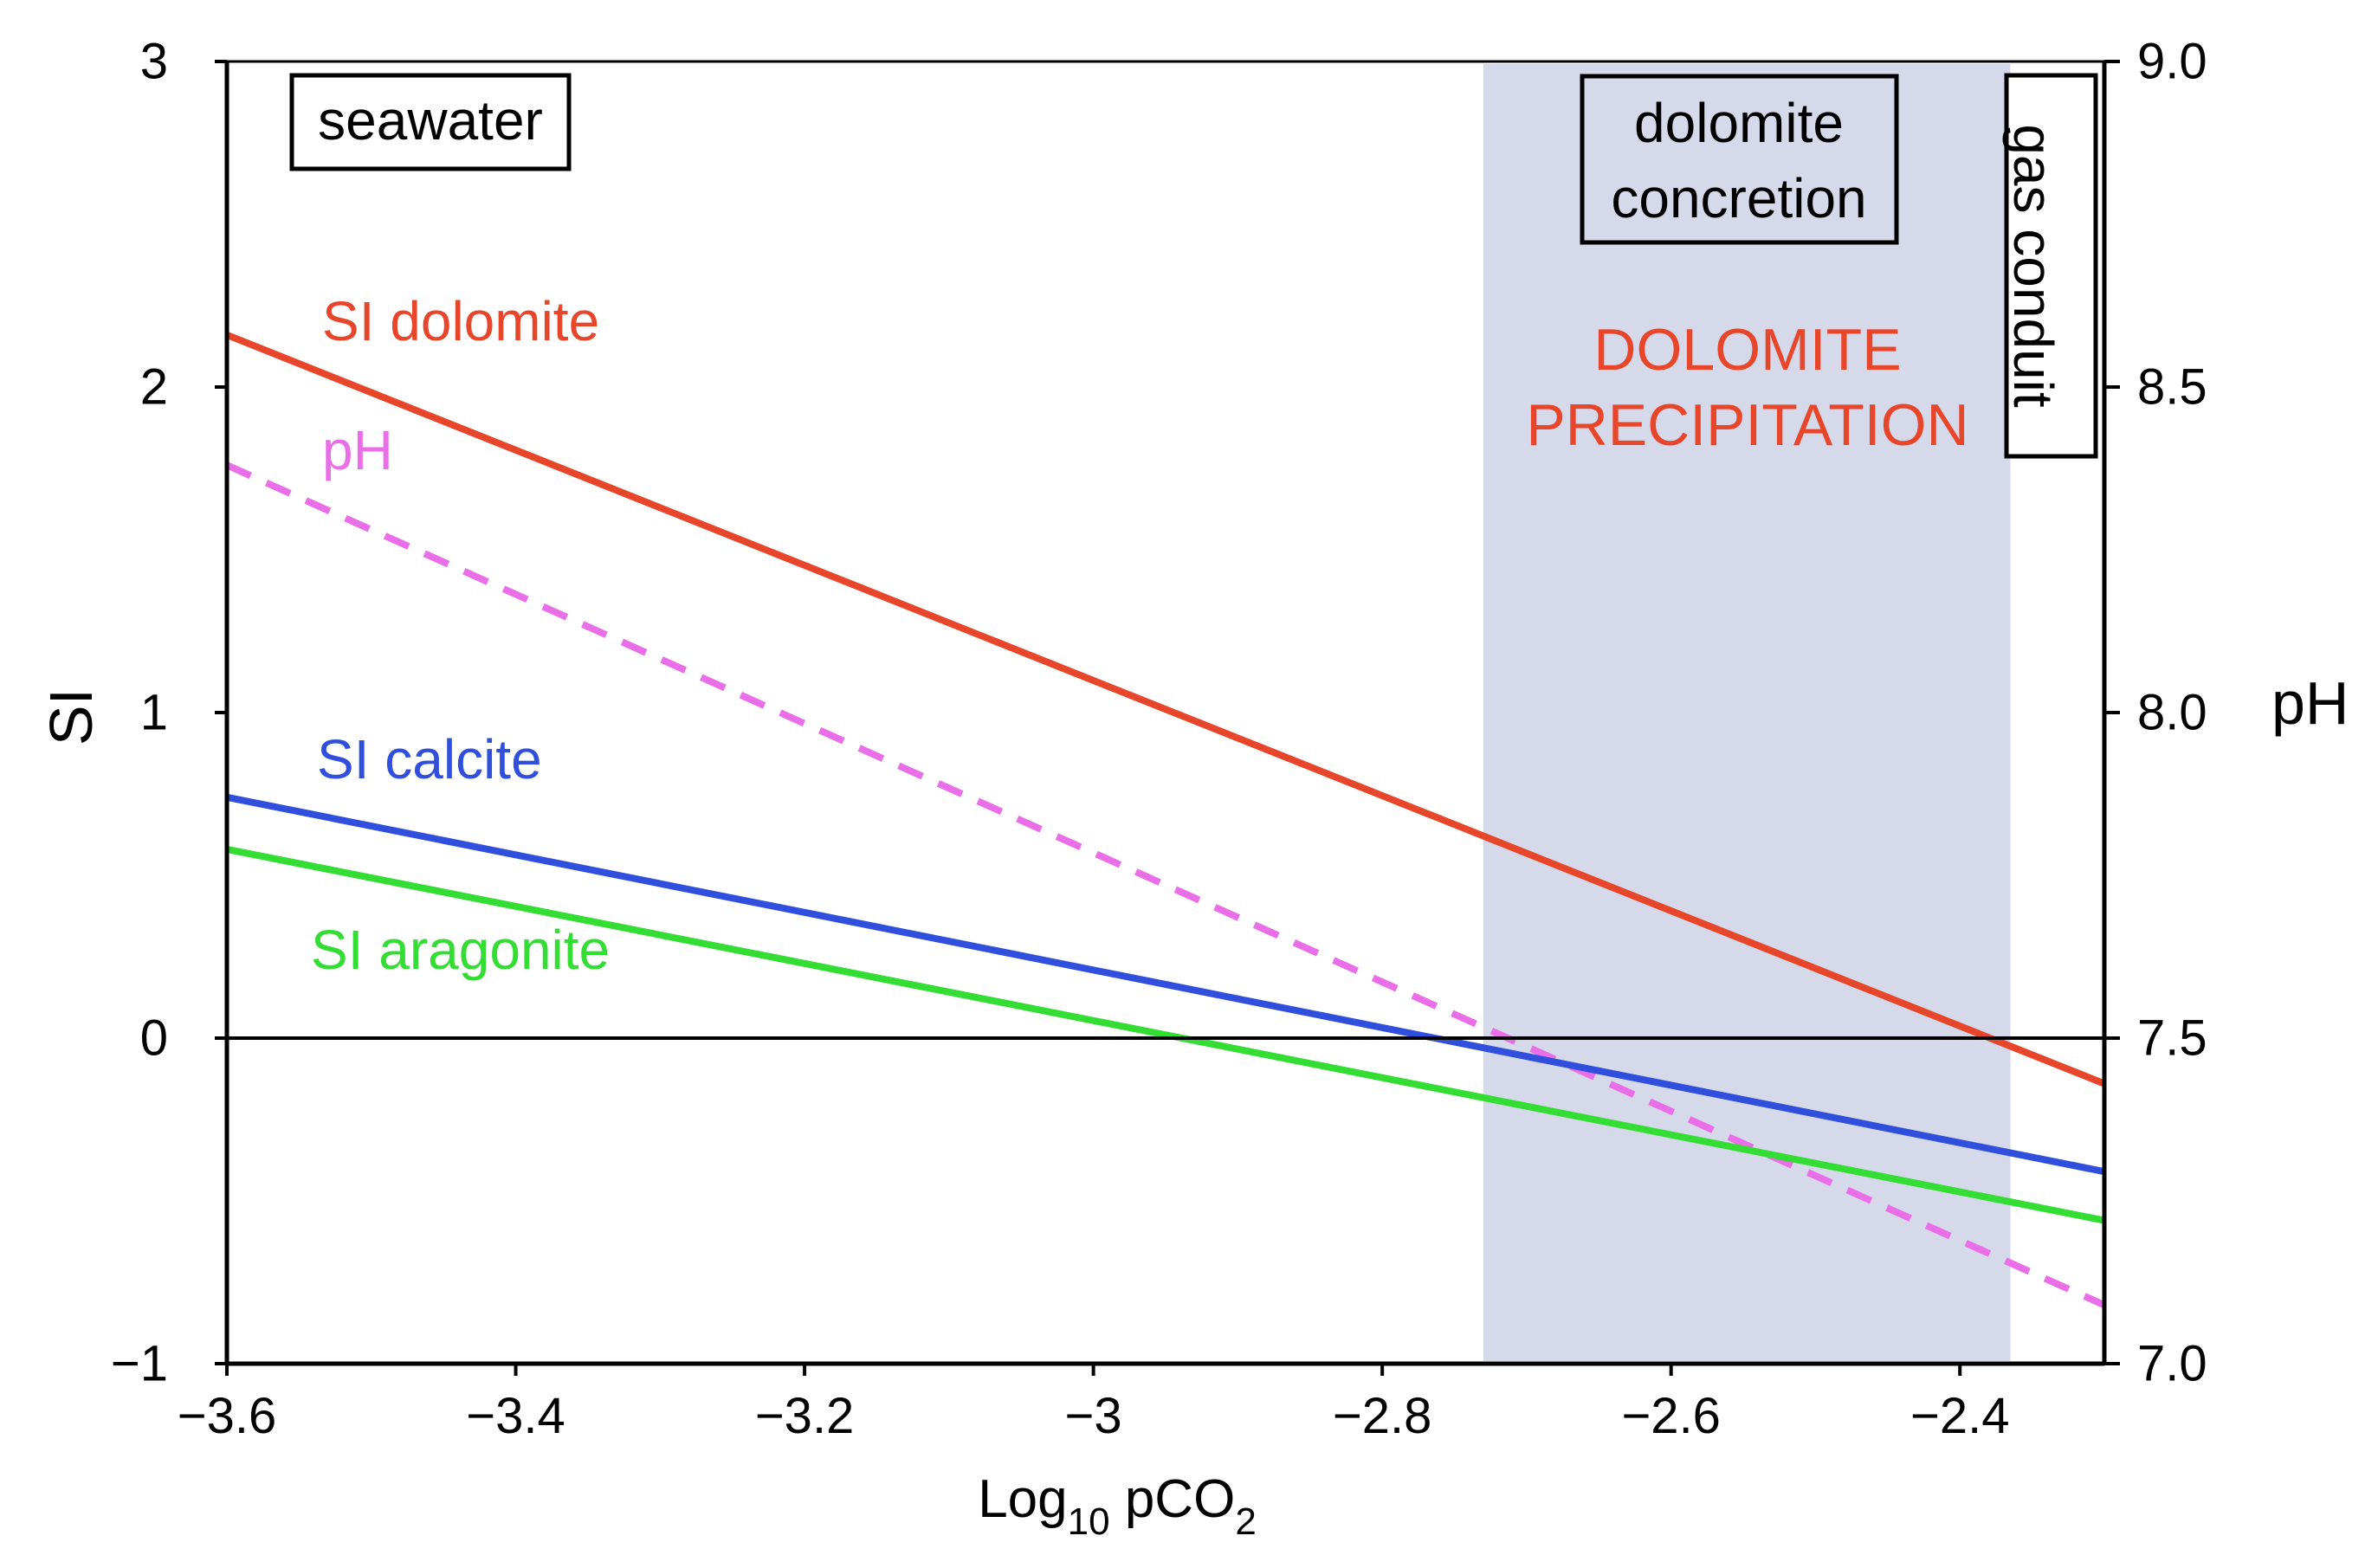 The height and width of the screenshot is (1568, 2378). Describe the element at coordinates (429, 759) in the screenshot. I see `series-label-si-calcite: SI calcite` at that location.